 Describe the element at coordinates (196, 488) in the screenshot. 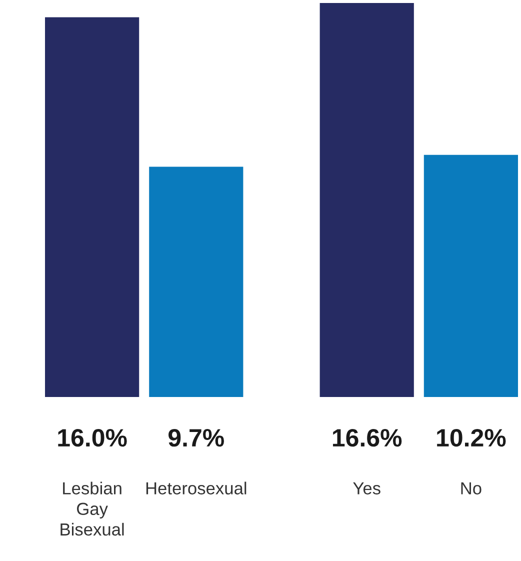

I see `x-tick-label: Heterosexual` at that location.